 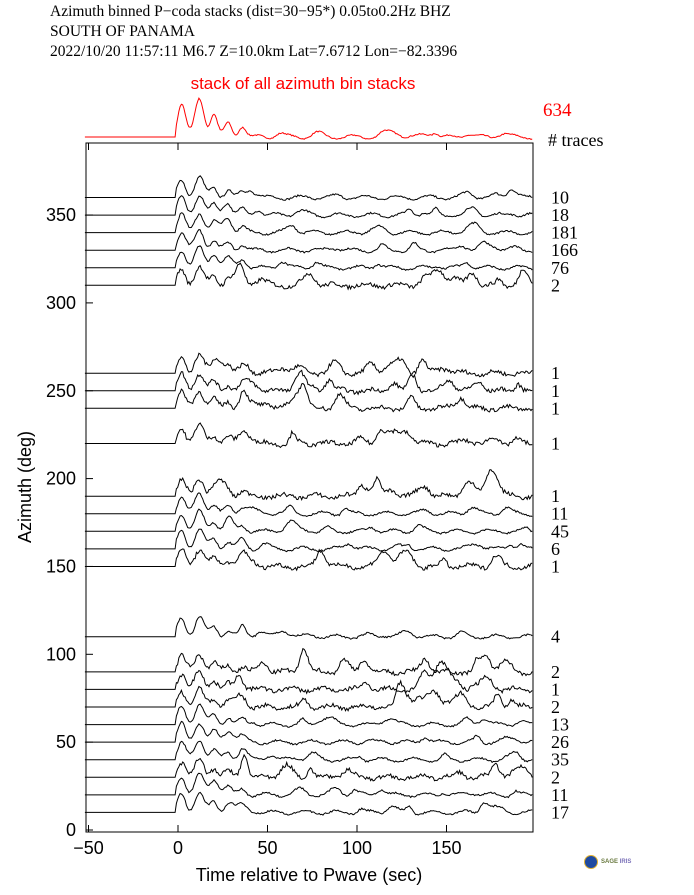 I want to click on trace-count: 18, so click(x=560, y=215).